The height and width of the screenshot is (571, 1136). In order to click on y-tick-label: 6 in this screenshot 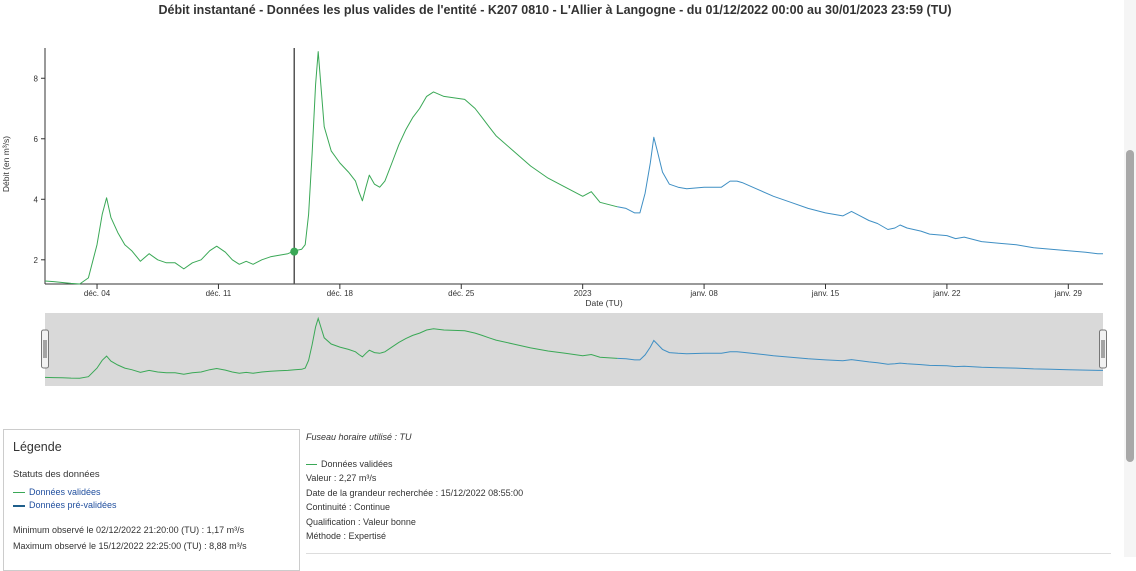, I will do `click(36, 139)`.